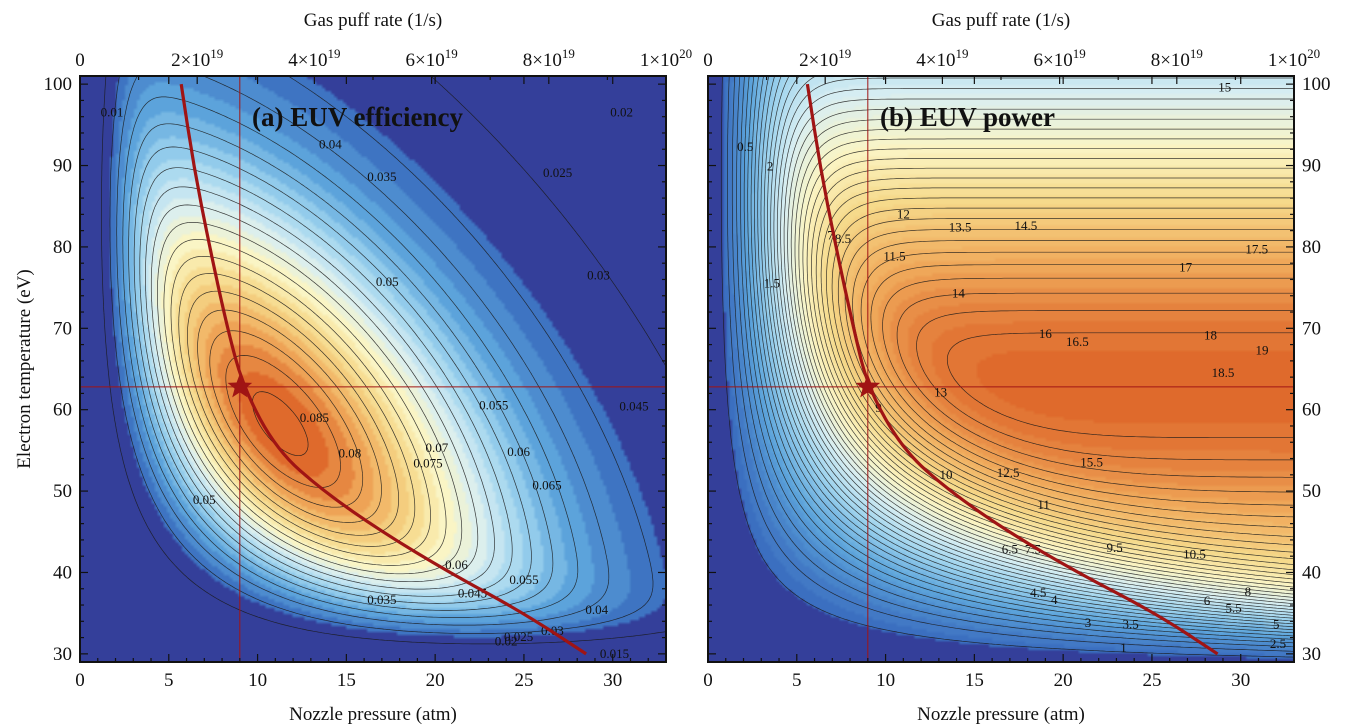 This screenshot has width=1346, height=727. I want to click on contour-label: 0.015, so click(614, 653).